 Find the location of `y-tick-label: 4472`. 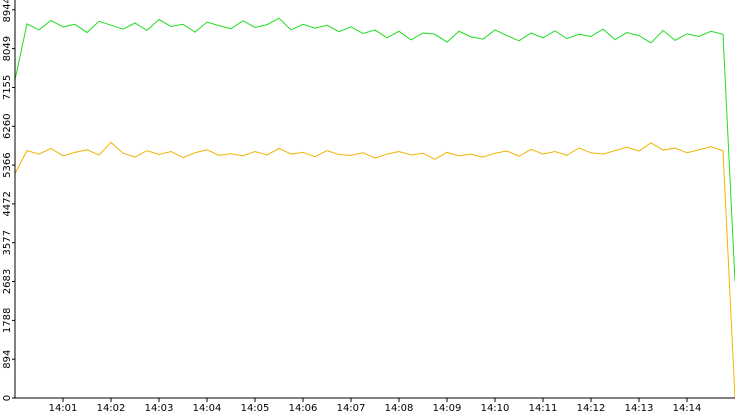

y-tick-label: 4472 is located at coordinates (7, 203).